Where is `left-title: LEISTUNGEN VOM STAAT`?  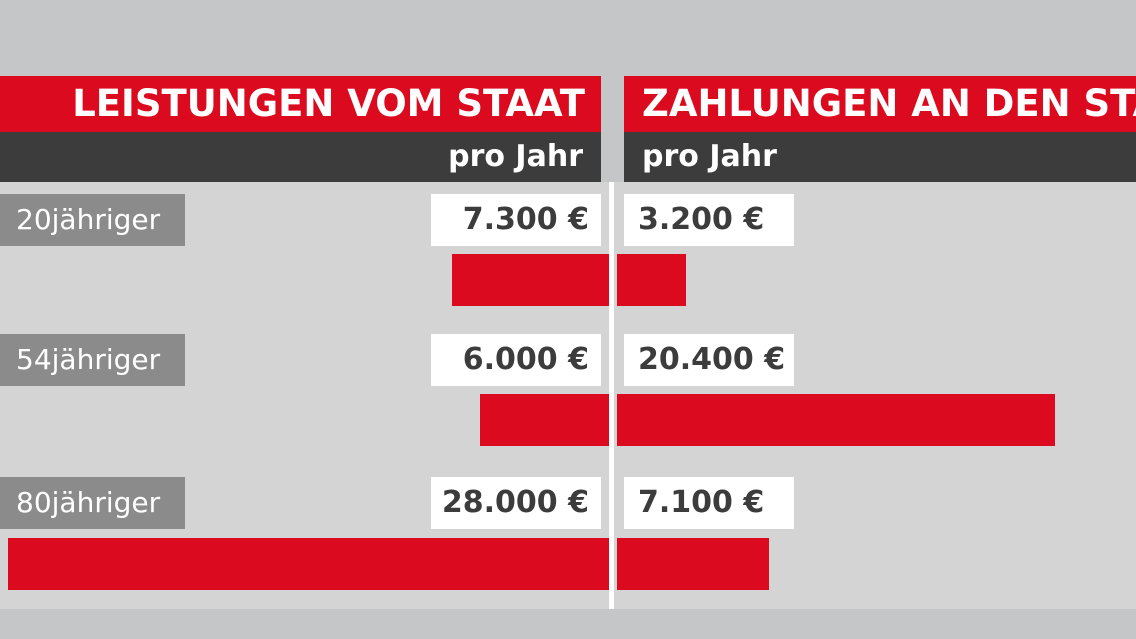
left-title: LEISTUNGEN VOM STAAT is located at coordinates (300, 104).